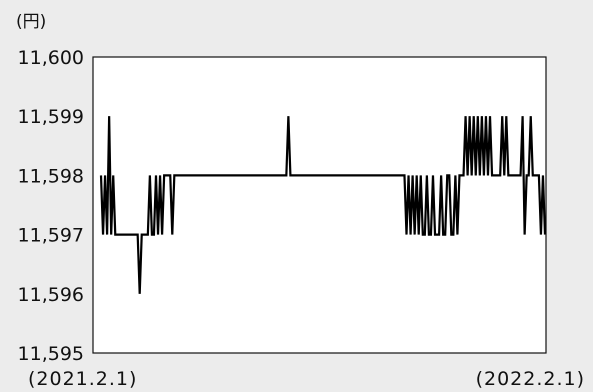 The height and width of the screenshot is (392, 593). What do you see at coordinates (51, 206) in the screenshot?
I see `y-axis-ticks: 11,600 11,599 11,598 11,597 11,596 11,595` at bounding box center [51, 206].